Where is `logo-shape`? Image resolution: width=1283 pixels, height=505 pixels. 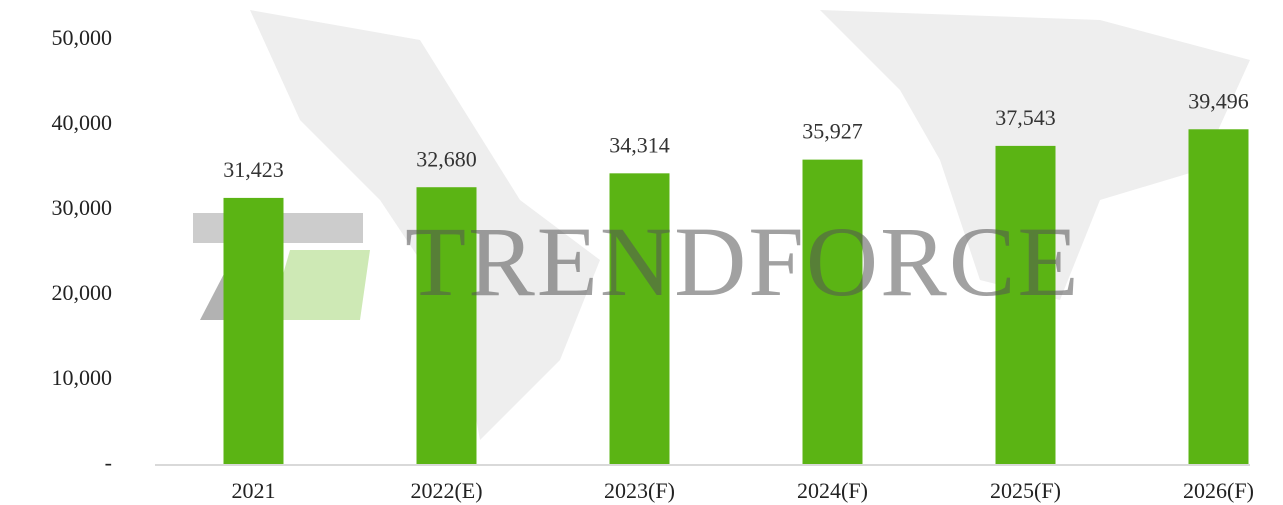 logo-shape is located at coordinates (320, 285).